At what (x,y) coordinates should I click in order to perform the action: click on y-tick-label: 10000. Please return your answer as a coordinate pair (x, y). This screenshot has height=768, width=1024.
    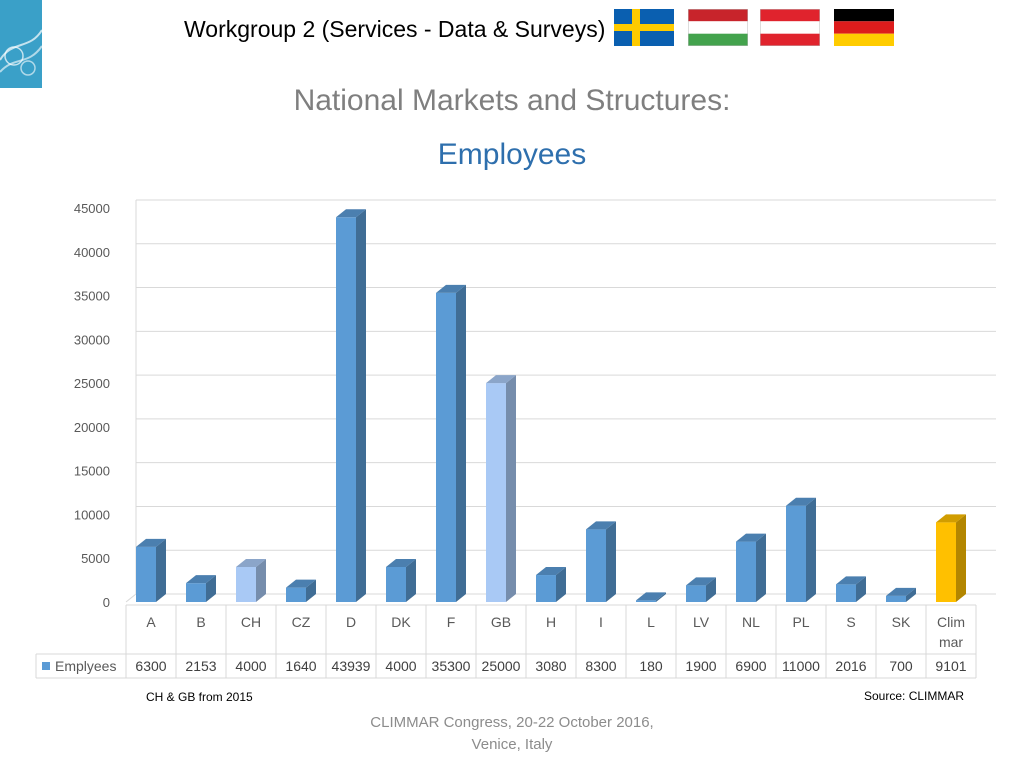
    Looking at the image, I should click on (92, 514).